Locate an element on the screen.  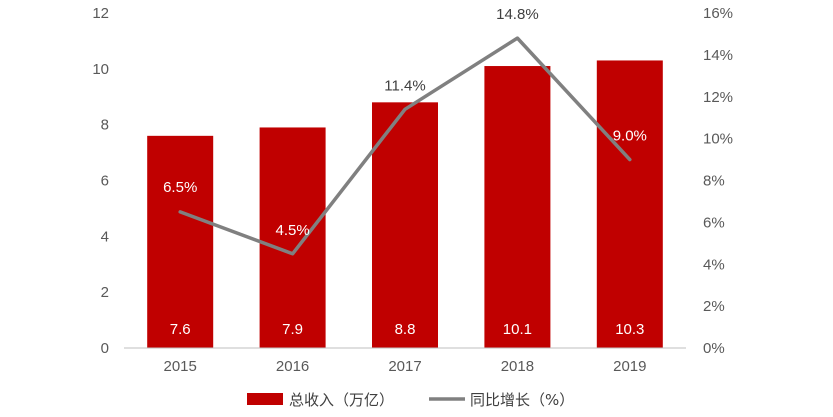
bar-value-label-2017: 8.8 is located at coordinates (405, 329).